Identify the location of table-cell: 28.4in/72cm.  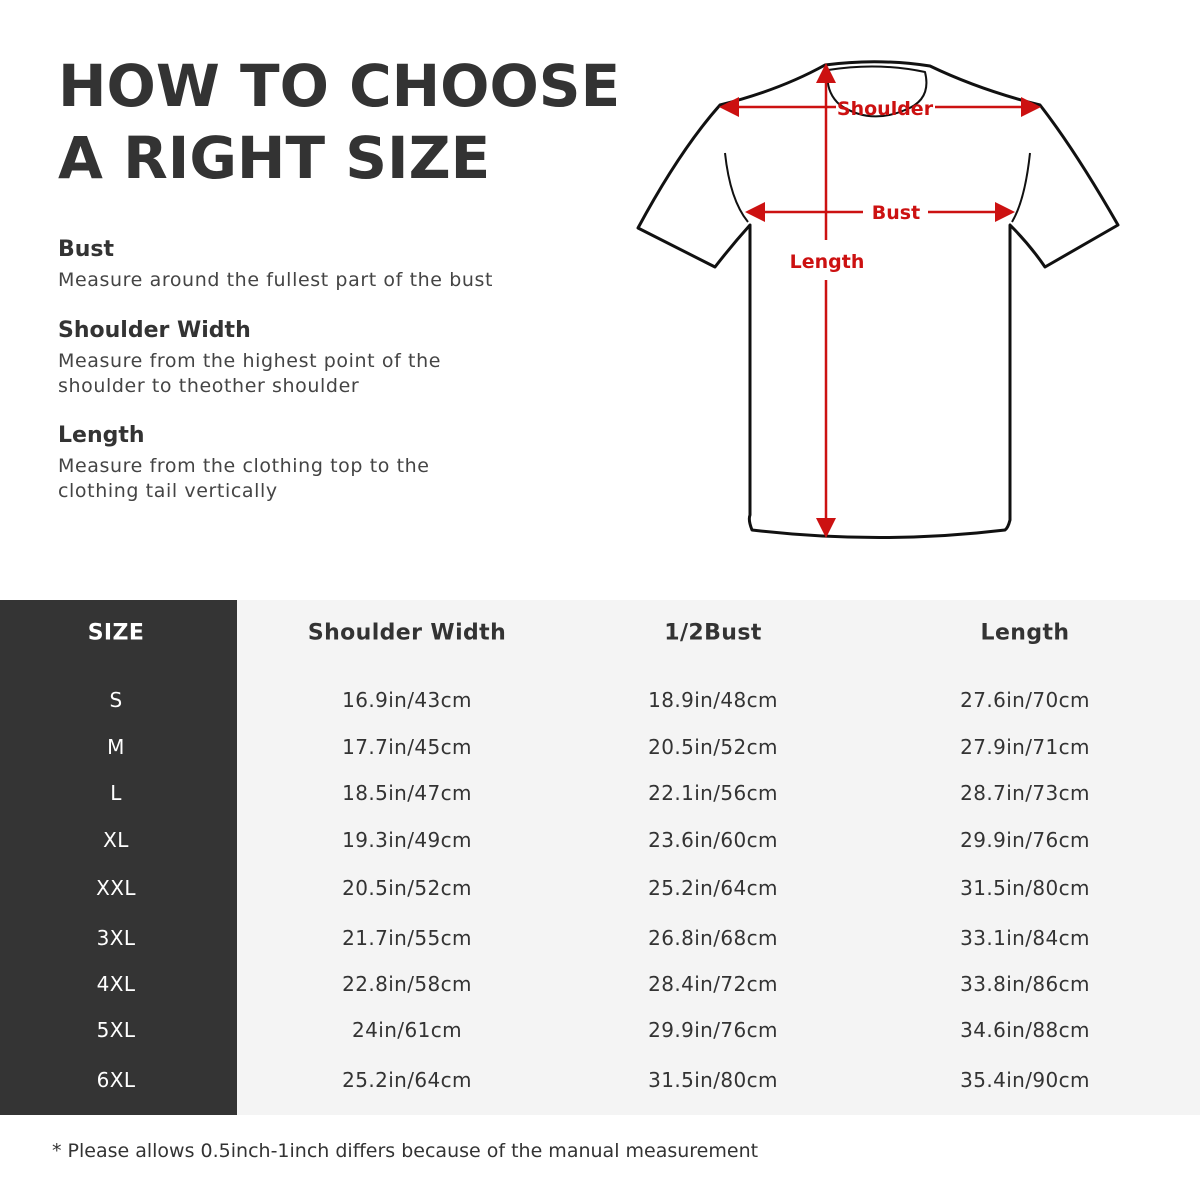
(713, 984).